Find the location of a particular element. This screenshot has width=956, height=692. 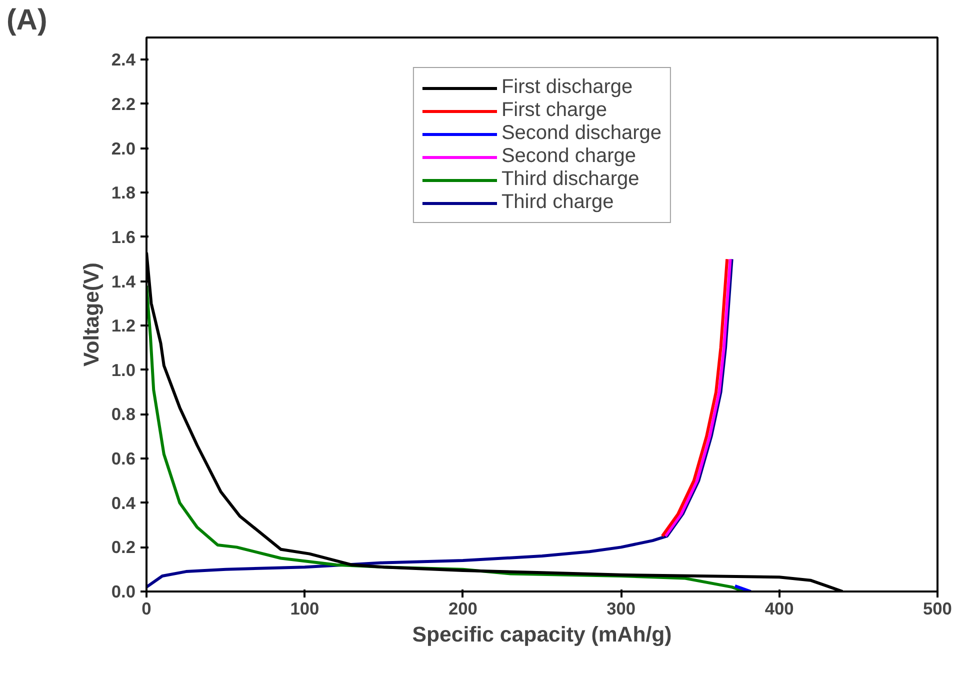

legend-label: Third discharge is located at coordinates (570, 179).